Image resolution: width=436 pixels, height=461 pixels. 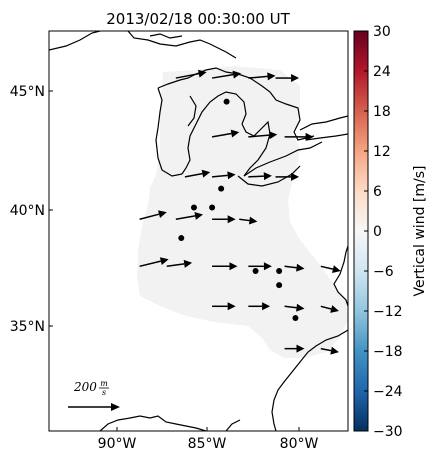 What do you see at coordinates (115, 407) in the screenshot?
I see `scale-arrowhead` at bounding box center [115, 407].